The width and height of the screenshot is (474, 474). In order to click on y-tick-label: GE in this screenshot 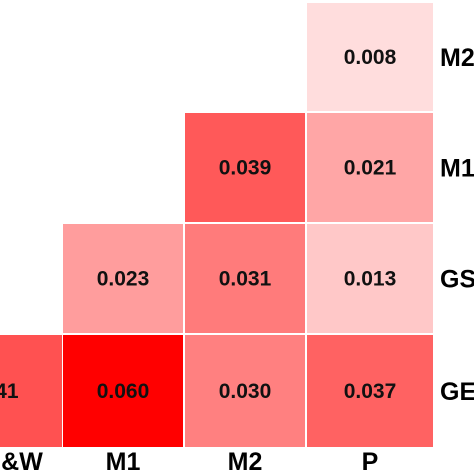, I will do `click(457, 392)`.